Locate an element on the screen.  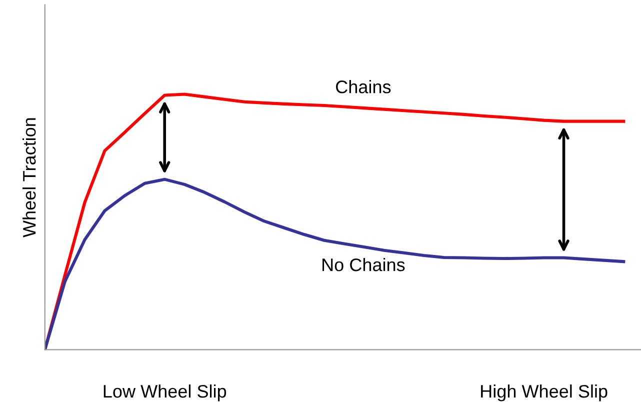
x-tick-label: Low Wheel Slip is located at coordinates (165, 393).